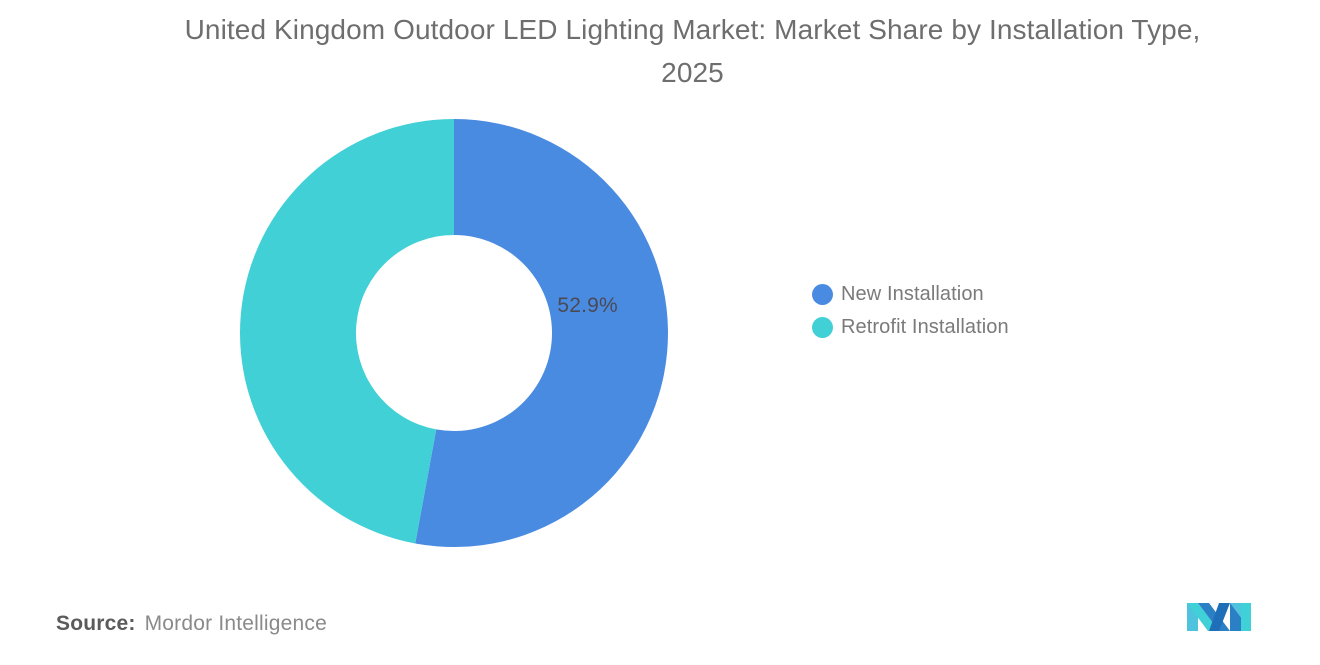  I want to click on legend-item-label: New Installation, so click(912, 294).